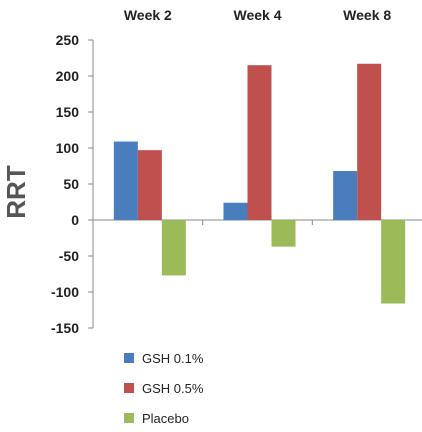 The image size is (422, 432). What do you see at coordinates (148, 15) in the screenshot?
I see `category-label: Week 2` at bounding box center [148, 15].